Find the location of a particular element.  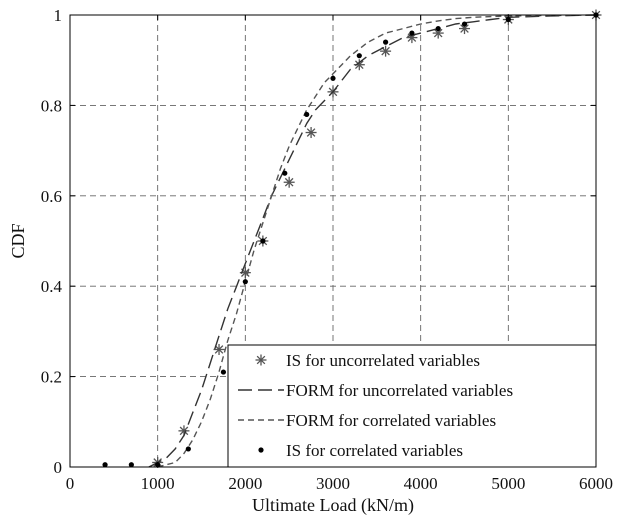

legend-entry: IS for uncorrelated variables is located at coordinates (367, 360).